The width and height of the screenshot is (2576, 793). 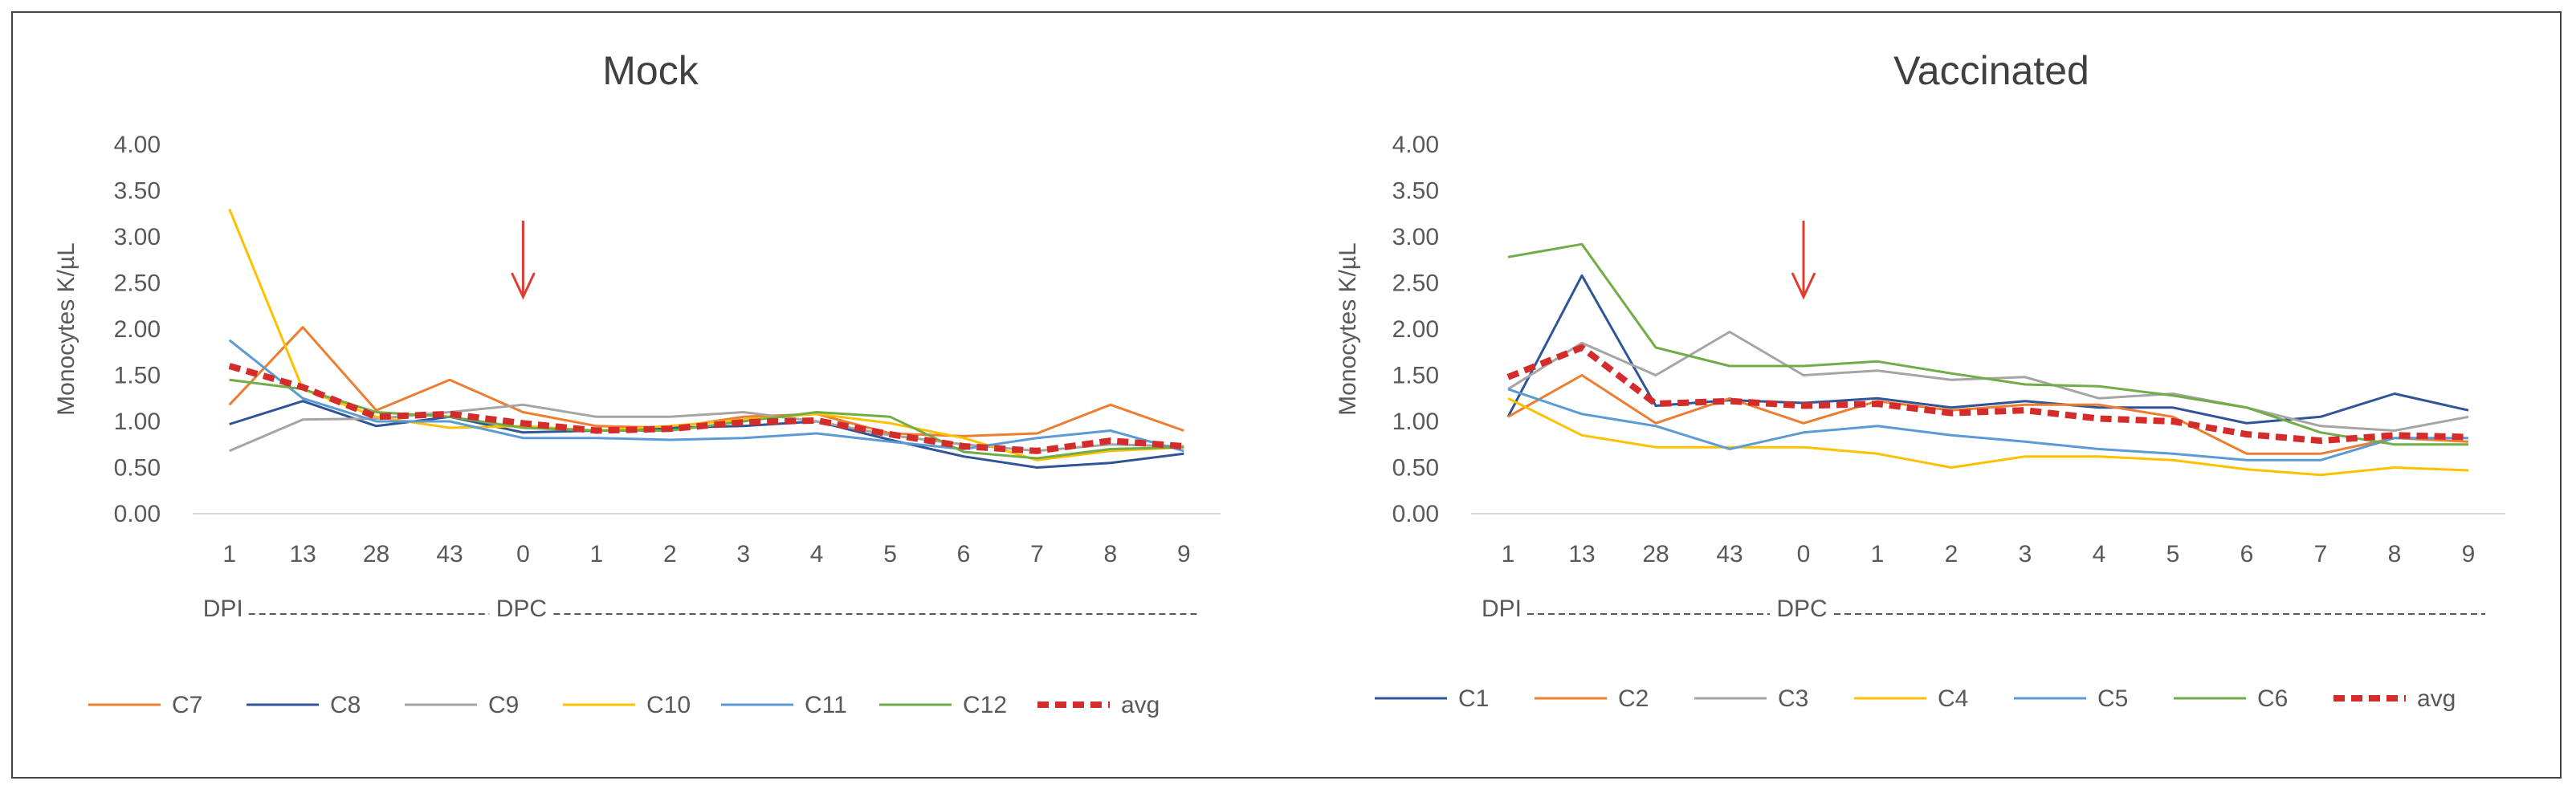 What do you see at coordinates (345, 705) in the screenshot?
I see `legend-label-c8: C8` at bounding box center [345, 705].